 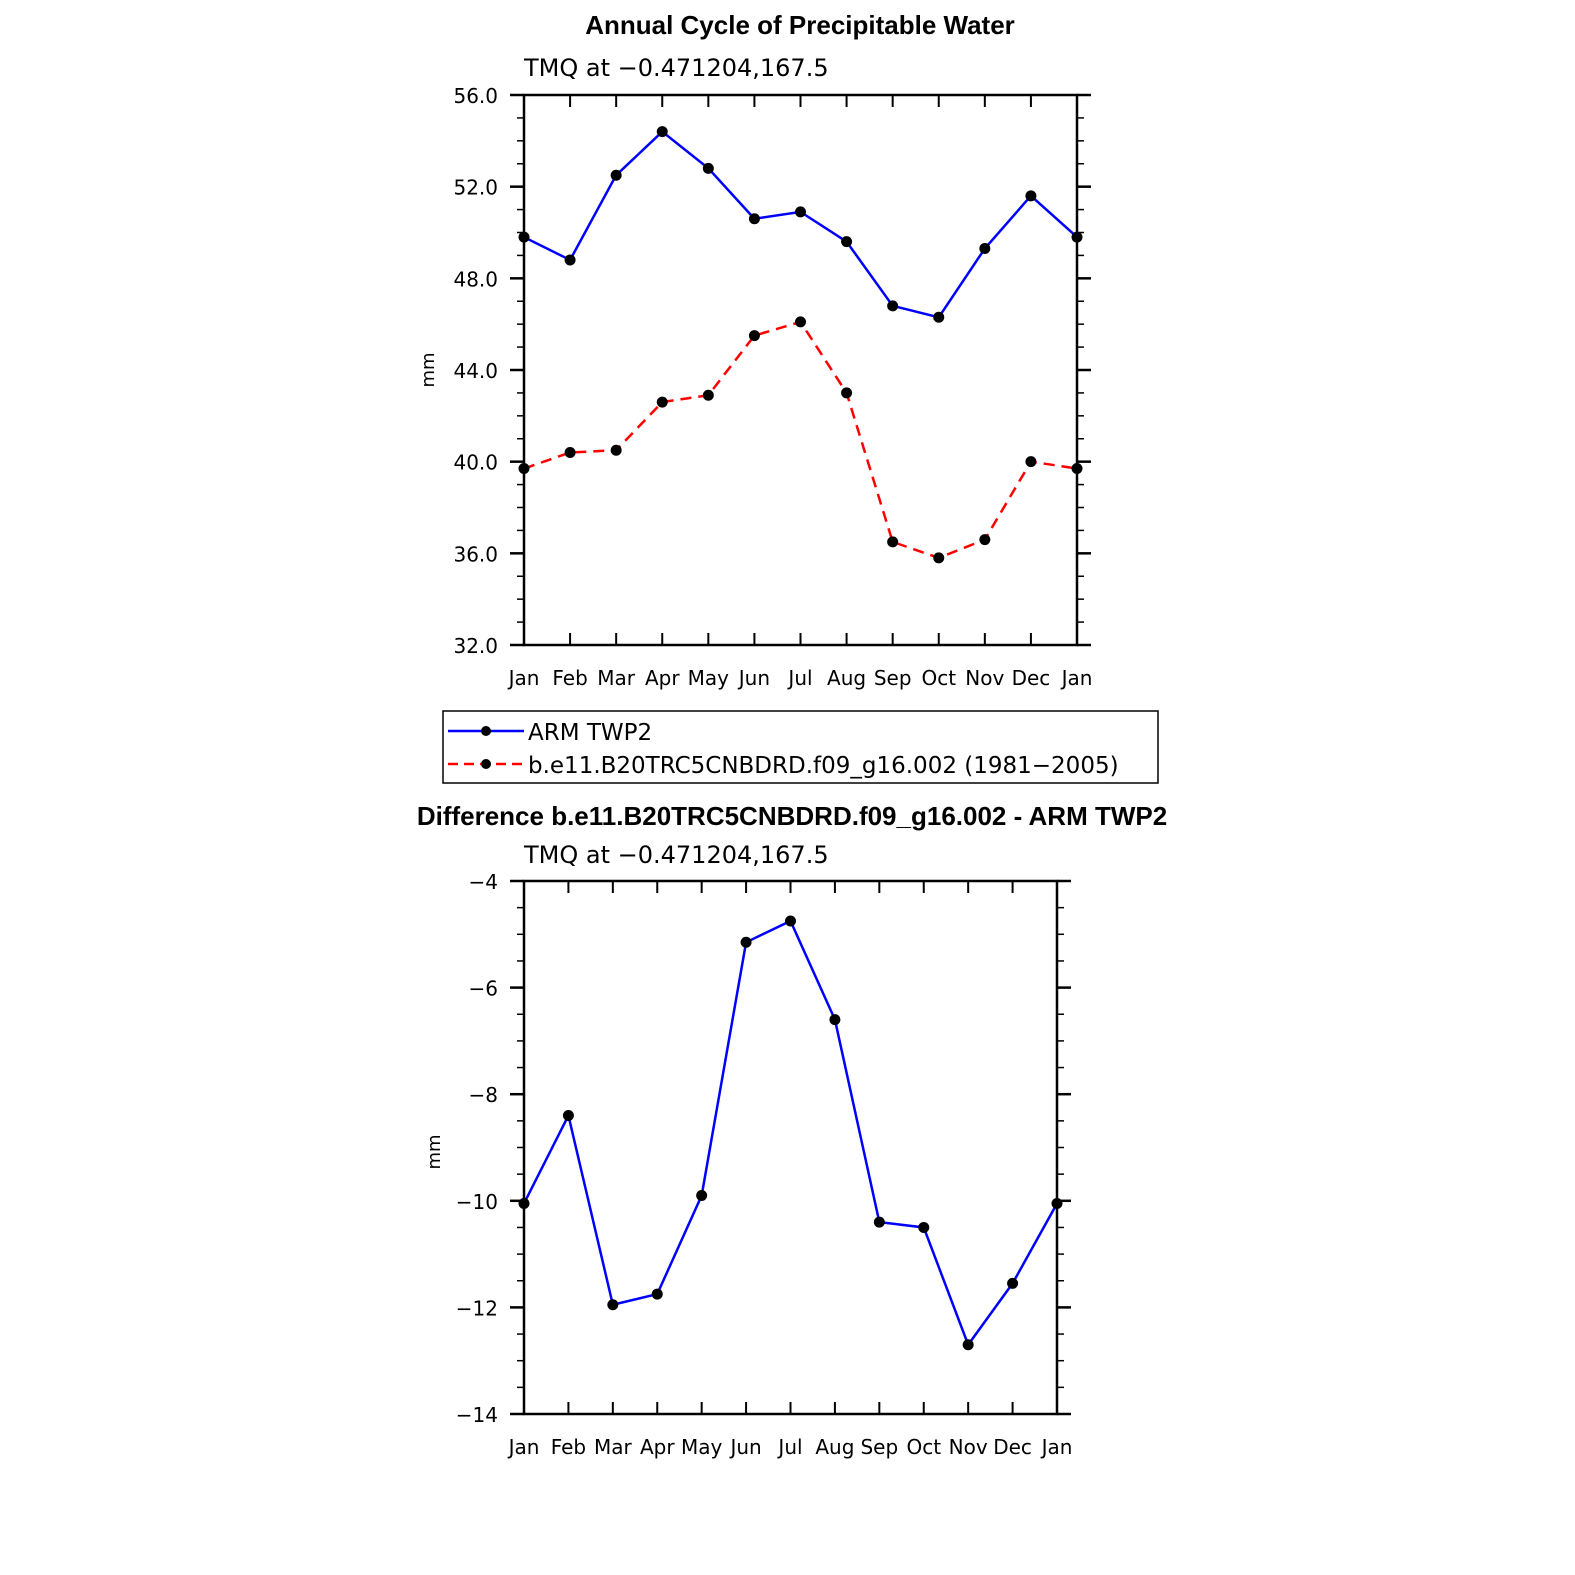 What do you see at coordinates (789, 1447) in the screenshot?
I see `chart2-xtick-label: Jul` at bounding box center [789, 1447].